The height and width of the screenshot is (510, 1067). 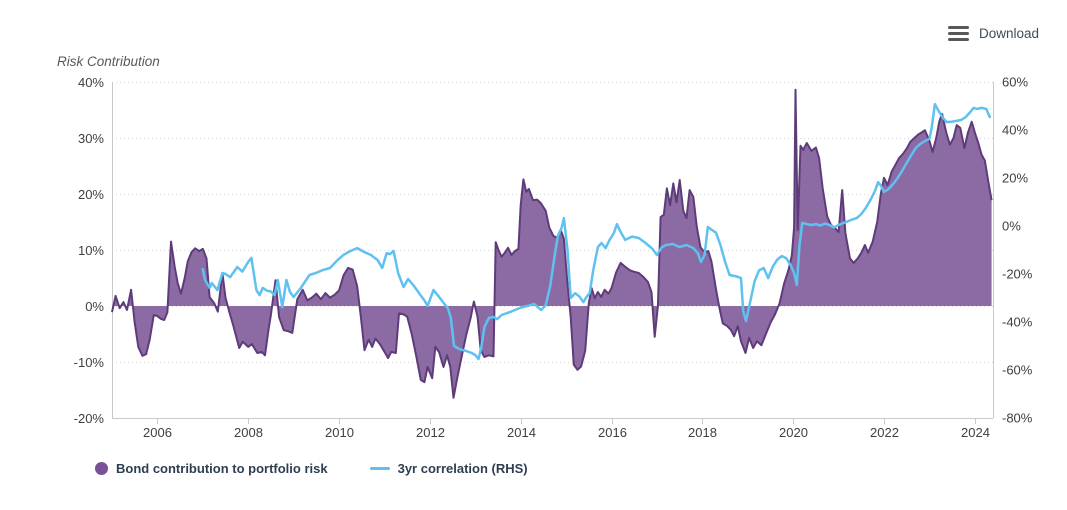 What do you see at coordinates (91, 82) in the screenshot?
I see `y-axis-left-label: 40%` at bounding box center [91, 82].